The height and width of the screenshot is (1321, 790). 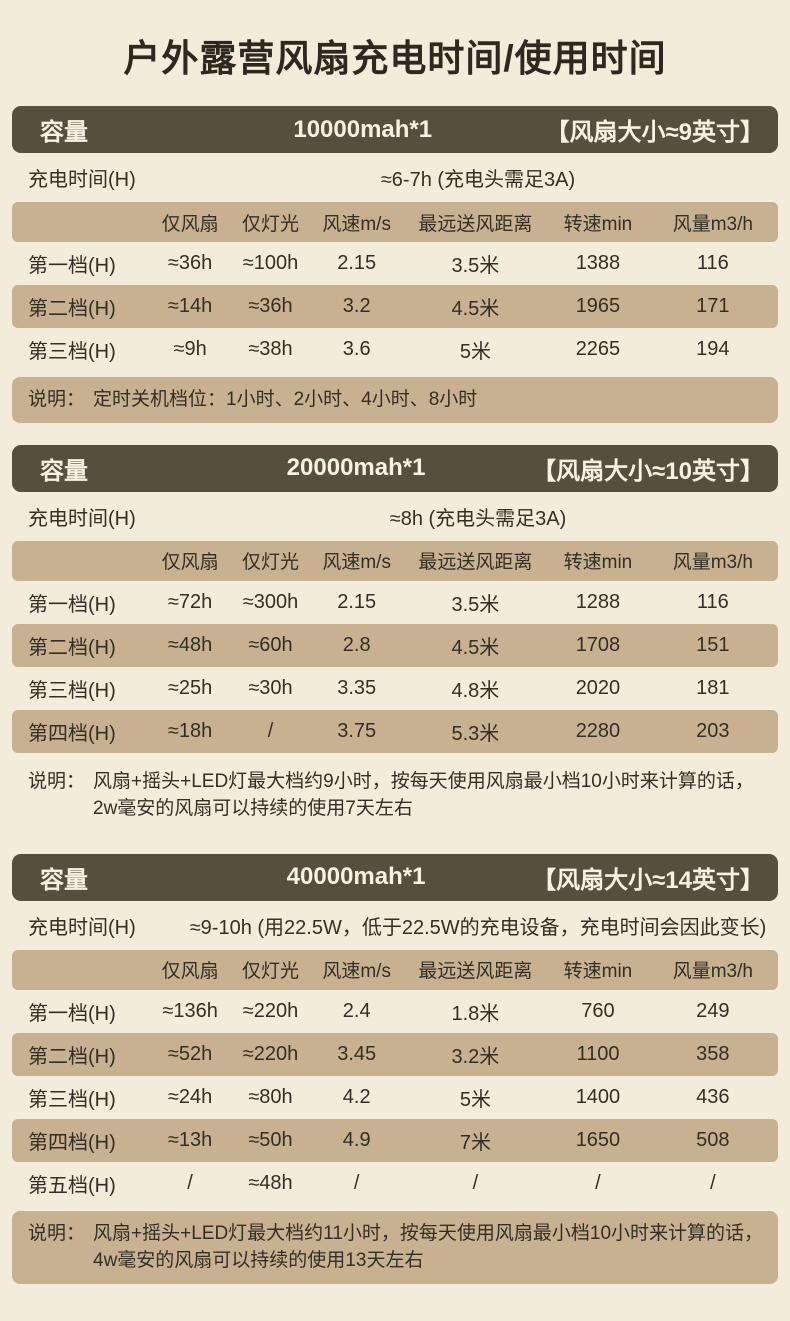 What do you see at coordinates (598, 1053) in the screenshot?
I see `table-cell: 1100` at bounding box center [598, 1053].